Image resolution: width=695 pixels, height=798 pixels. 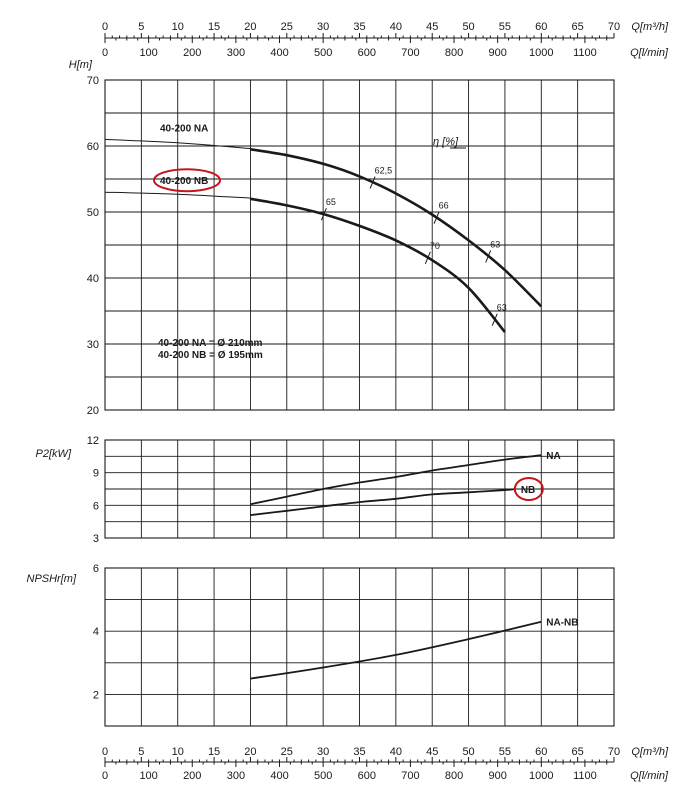 What do you see at coordinates (184, 181) in the screenshot?
I see `series-label: 40-200 NB` at bounding box center [184, 181].